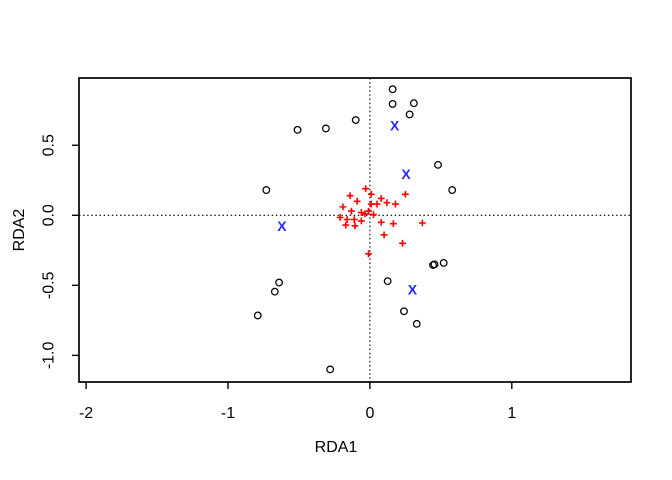  I want to click on y-tick-label: 0.0, so click(49, 215).